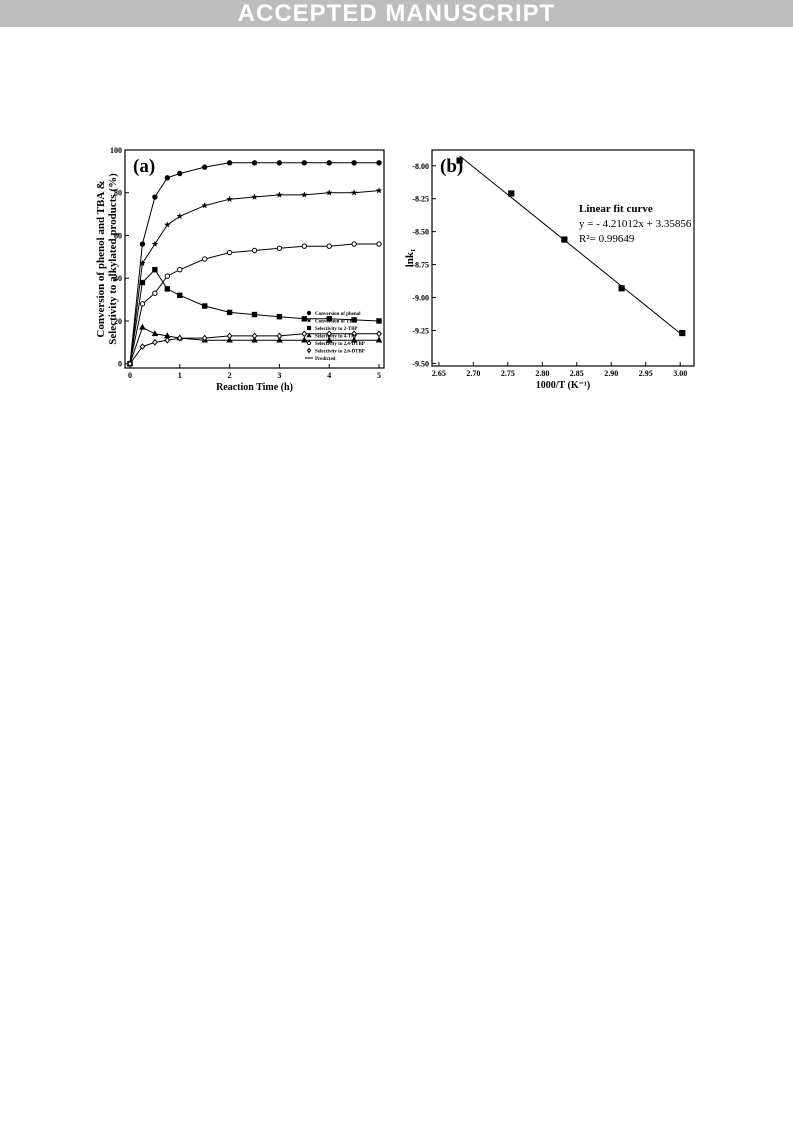 Image resolution: width=793 pixels, height=1123 pixels. Describe the element at coordinates (101, 258) in the screenshot. I see `y-axis-title-line: Conversion of phenol and TBA &` at that location.